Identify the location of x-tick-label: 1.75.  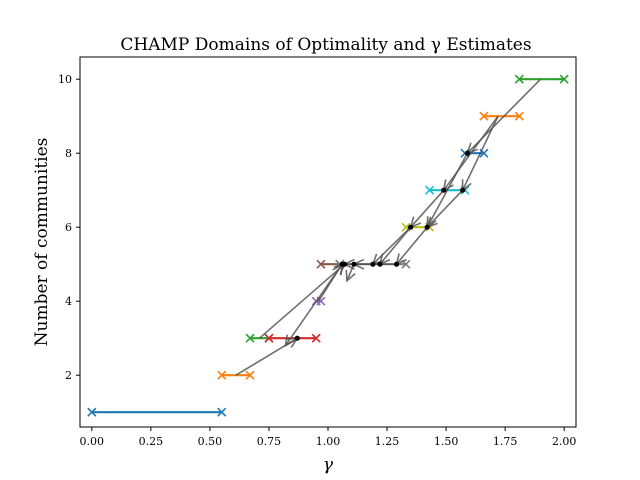
(505, 441).